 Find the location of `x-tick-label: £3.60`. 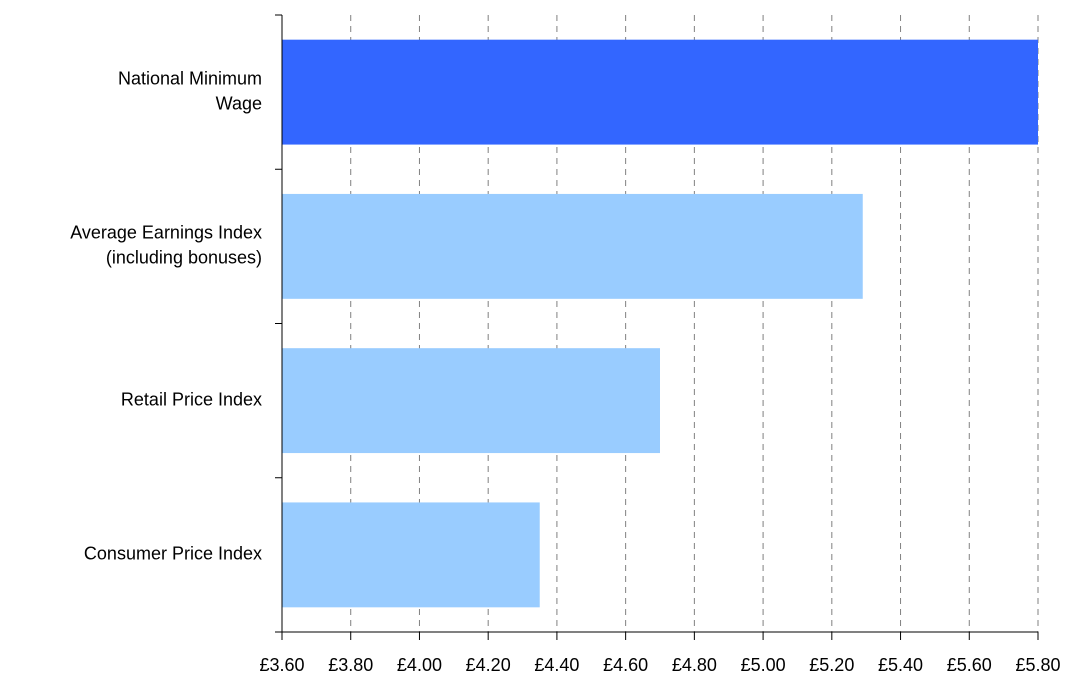

x-tick-label: £3.60 is located at coordinates (281, 665).